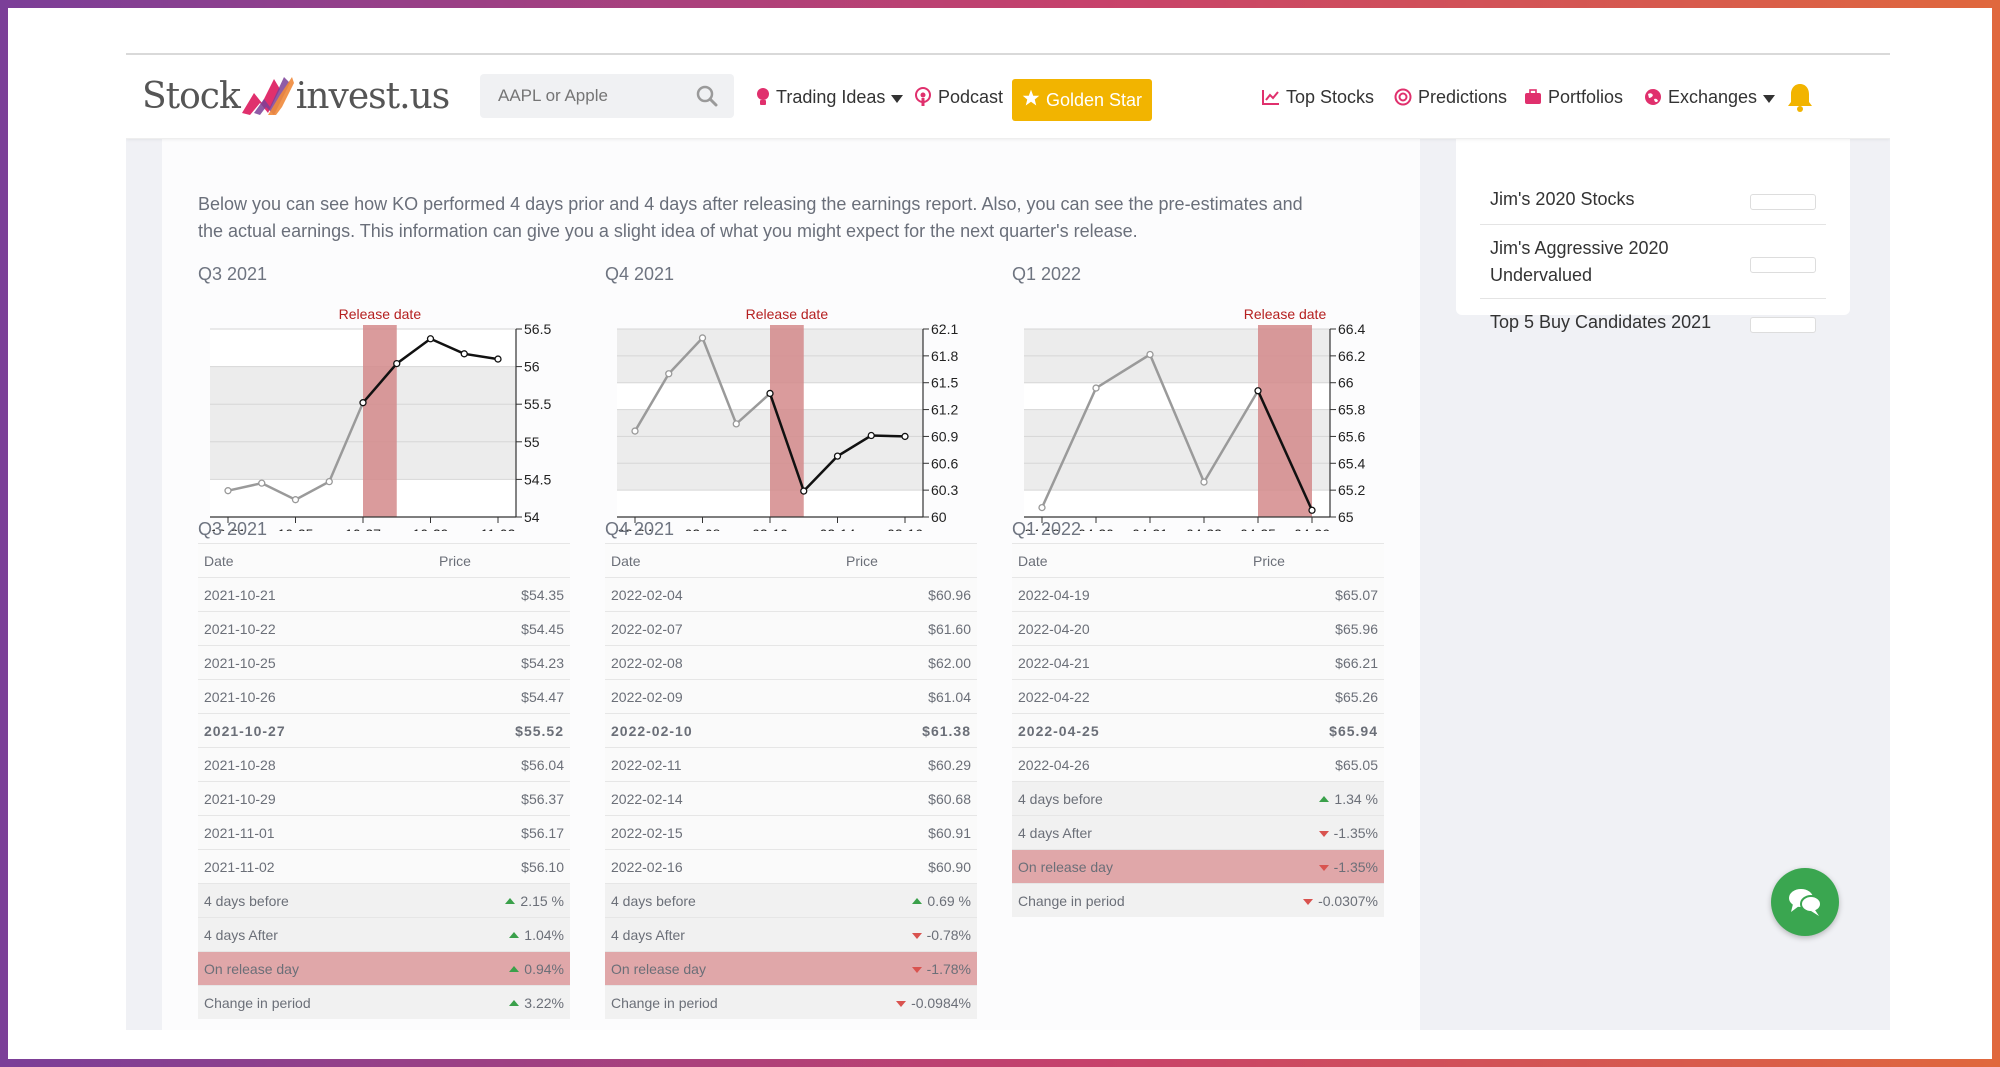  Describe the element at coordinates (1340, 901) in the screenshot. I see `stat-value-wrap: -0.0307%` at that location.